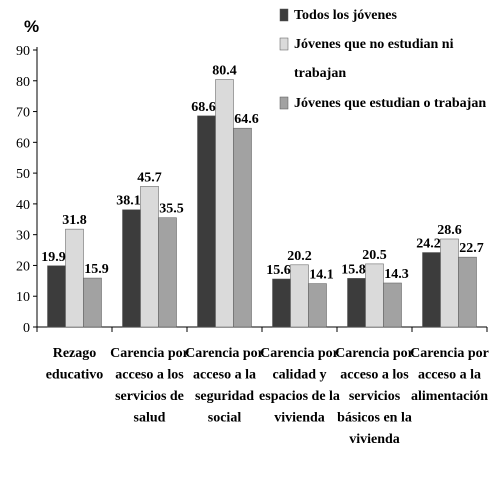 Image resolution: width=500 pixels, height=479 pixels. I want to click on x-axis, so click(262, 329).